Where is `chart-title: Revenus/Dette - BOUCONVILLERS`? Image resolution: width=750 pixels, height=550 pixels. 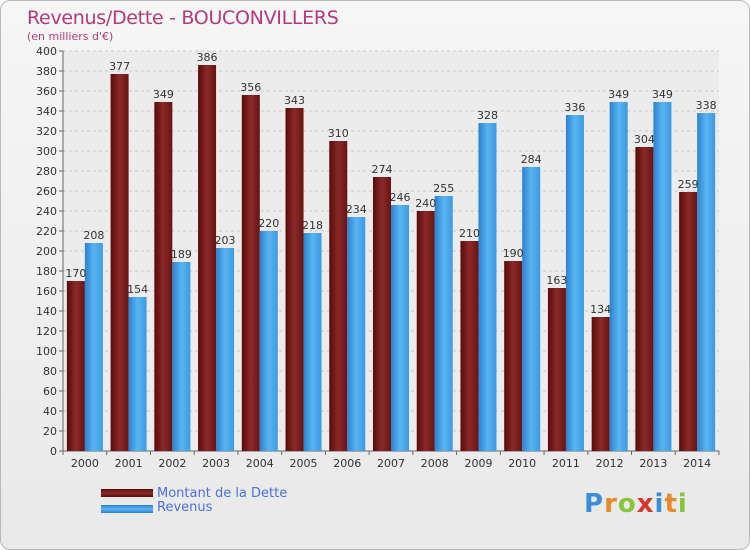
chart-title: Revenus/Dette - BOUCONVILLERS is located at coordinates (183, 18).